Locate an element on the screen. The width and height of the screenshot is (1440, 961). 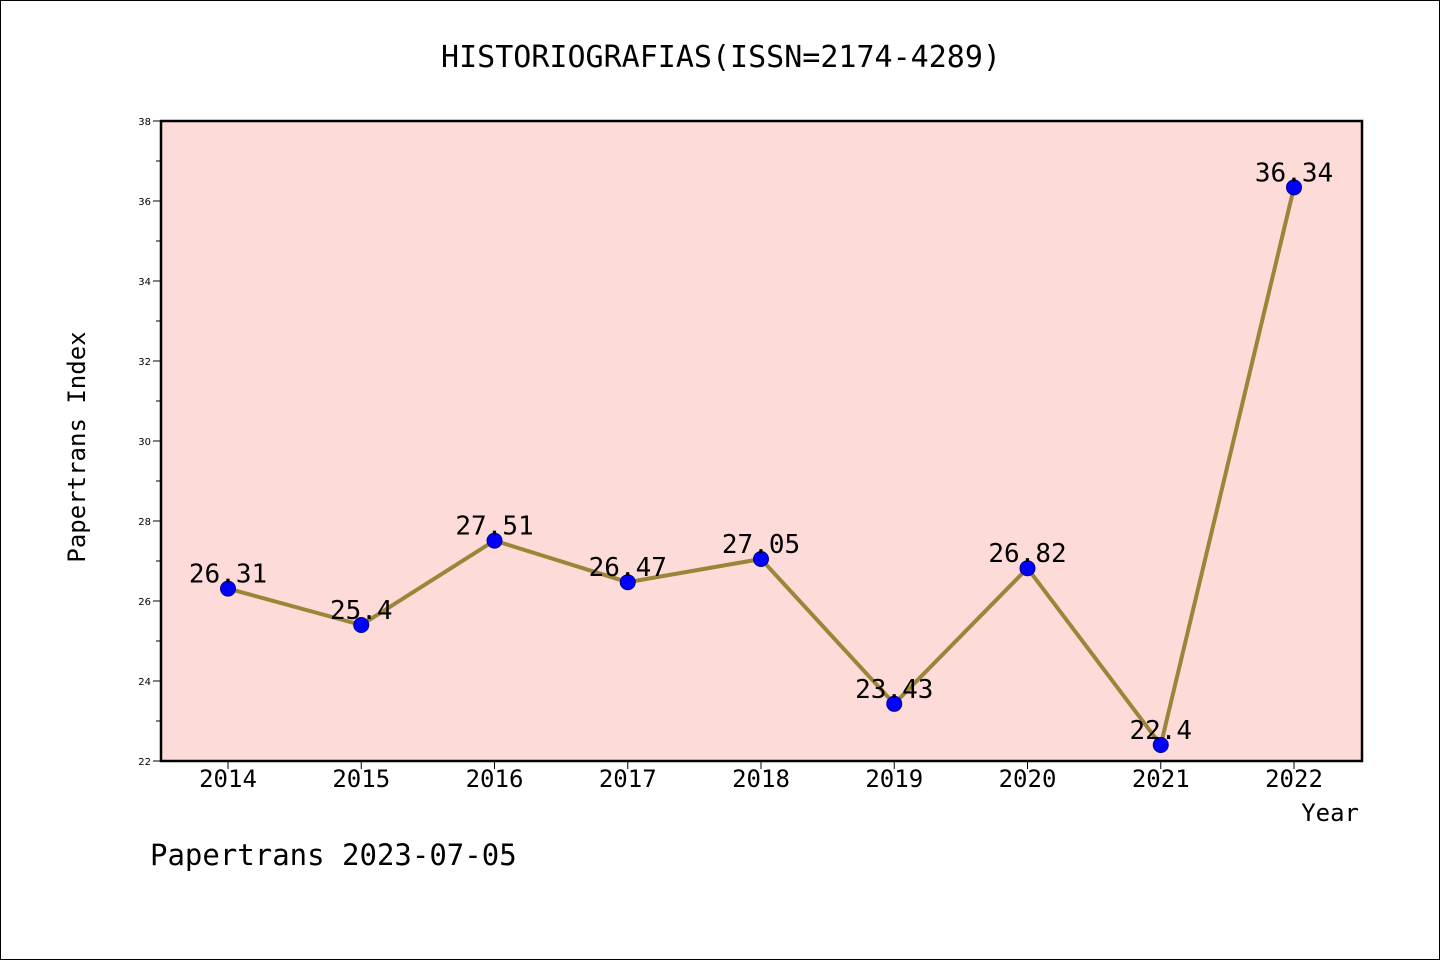
y-tick-label: 24 is located at coordinates (144, 682).